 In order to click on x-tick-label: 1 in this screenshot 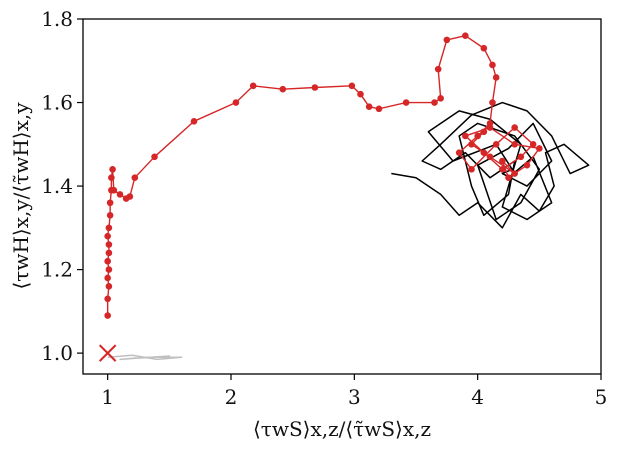, I will do `click(107, 397)`.